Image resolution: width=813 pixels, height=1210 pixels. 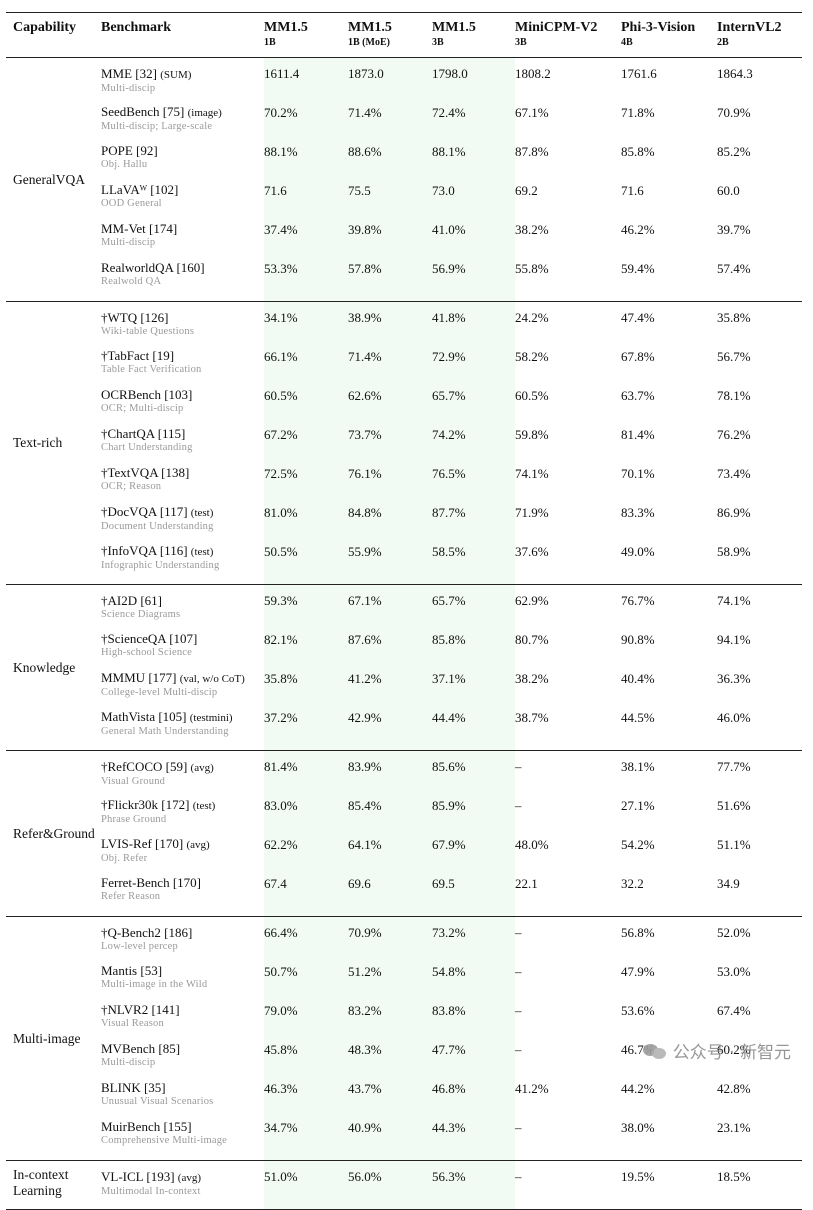 I want to click on benchmark-name: †TabFact [19], so click(x=138, y=355).